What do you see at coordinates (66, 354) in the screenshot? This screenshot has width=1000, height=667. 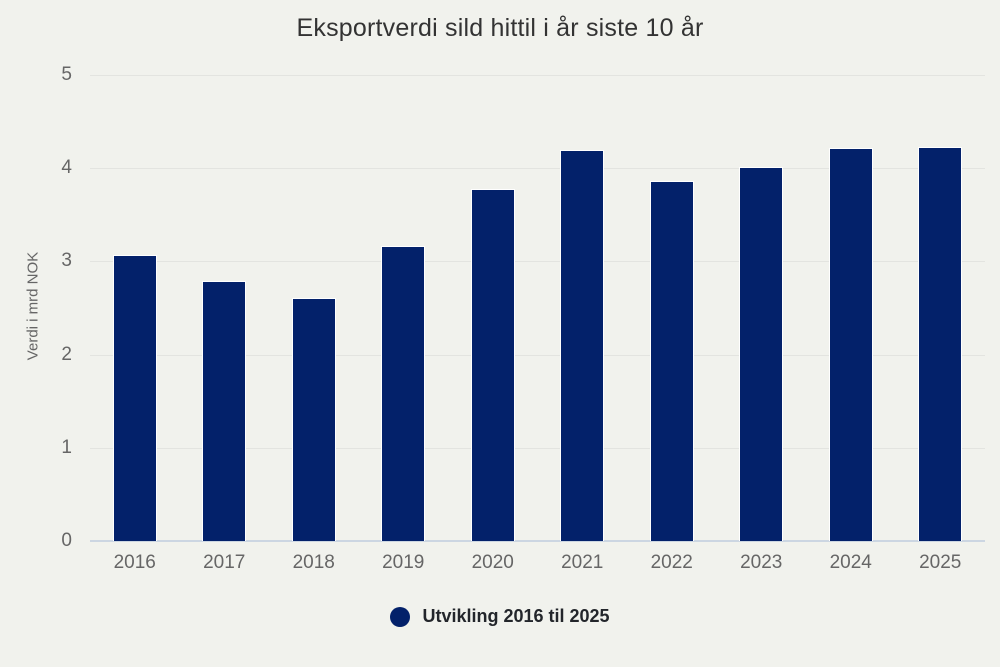 I see `y-tick-label-2: 2` at bounding box center [66, 354].